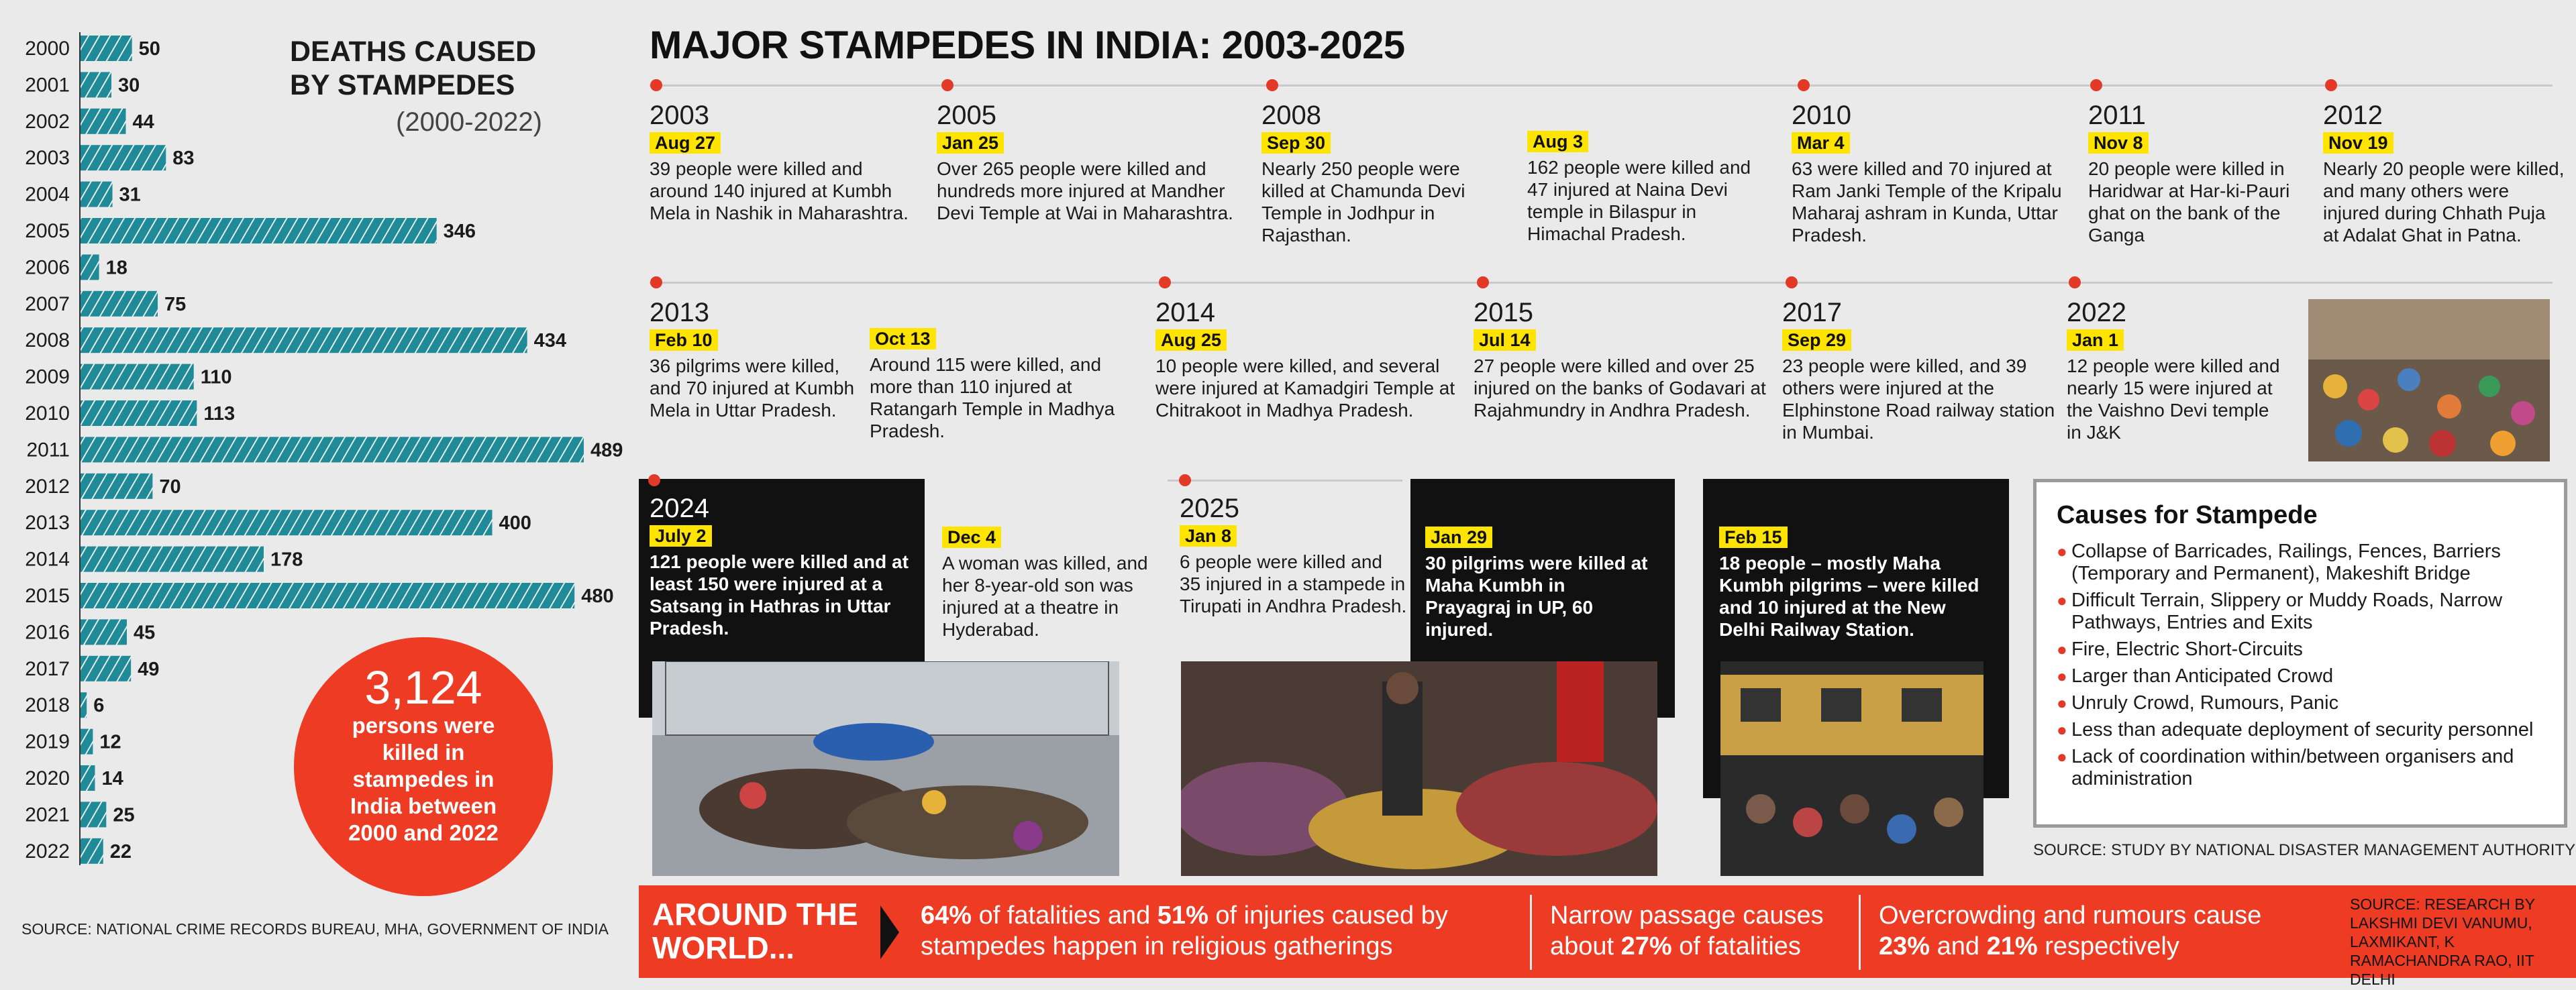  I want to click on bar-value-label: 18, so click(116, 267).